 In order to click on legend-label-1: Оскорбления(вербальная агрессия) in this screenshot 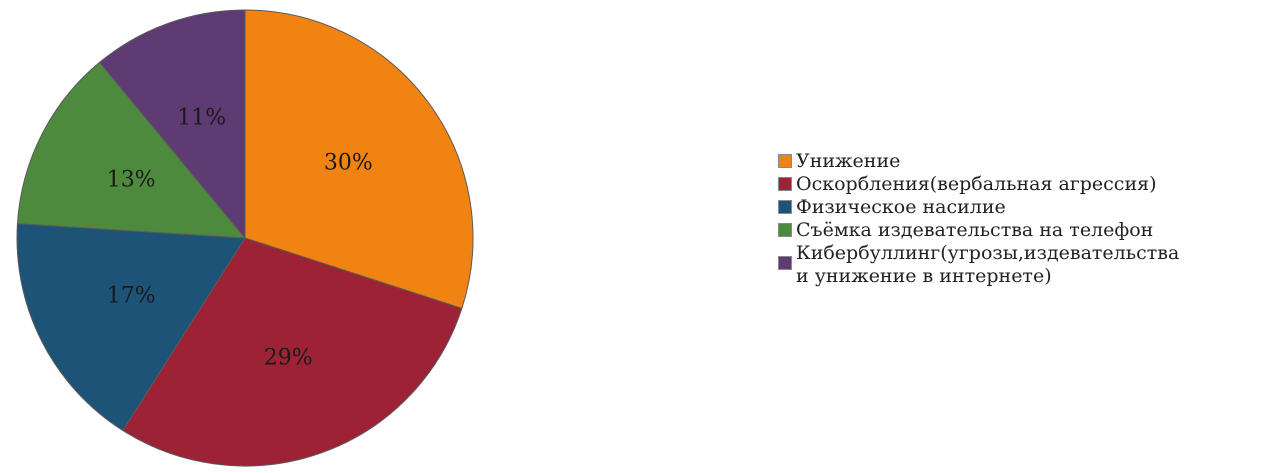, I will do `click(976, 184)`.